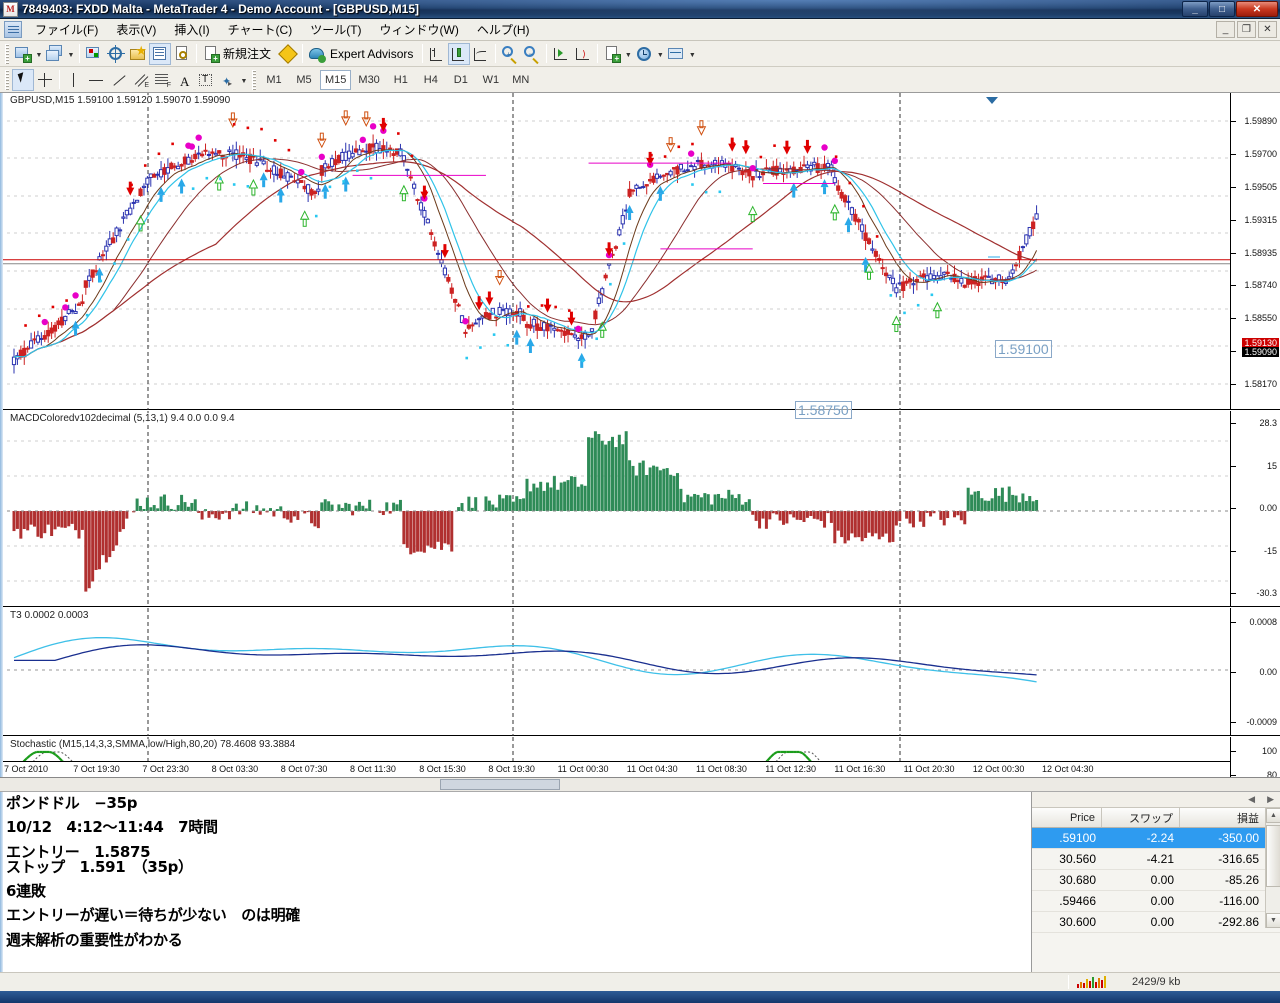 Image resolution: width=1280 pixels, height=1003 pixels. Describe the element at coordinates (1, 435) in the screenshot. I see `chart-left-edge` at that location.